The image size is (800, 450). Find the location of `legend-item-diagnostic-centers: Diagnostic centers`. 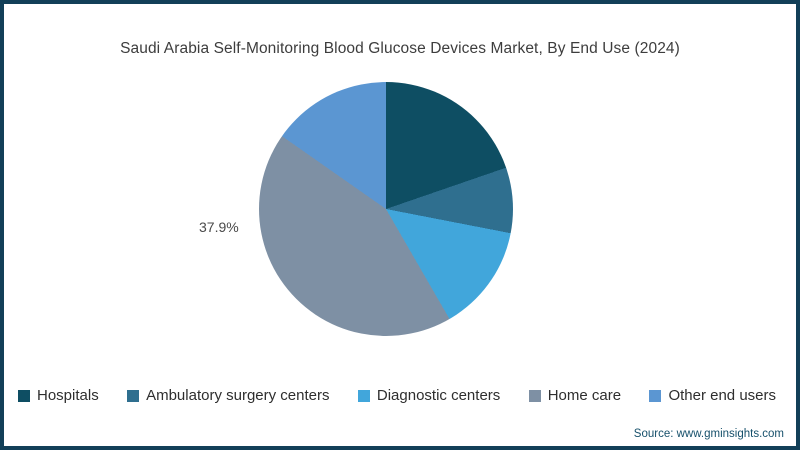

legend-item-diagnostic-centers: Diagnostic centers is located at coordinates (429, 395).